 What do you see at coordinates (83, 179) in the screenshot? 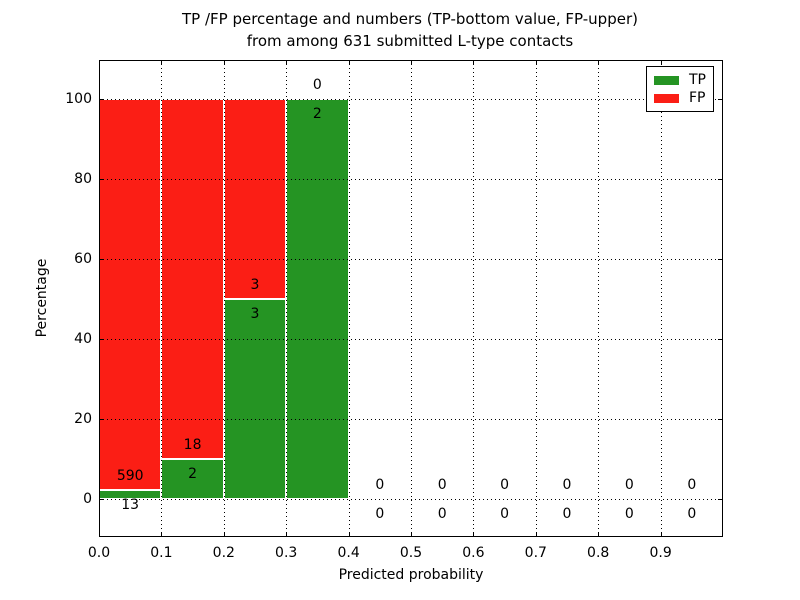
I see `y-tick-label: 80` at bounding box center [83, 179].